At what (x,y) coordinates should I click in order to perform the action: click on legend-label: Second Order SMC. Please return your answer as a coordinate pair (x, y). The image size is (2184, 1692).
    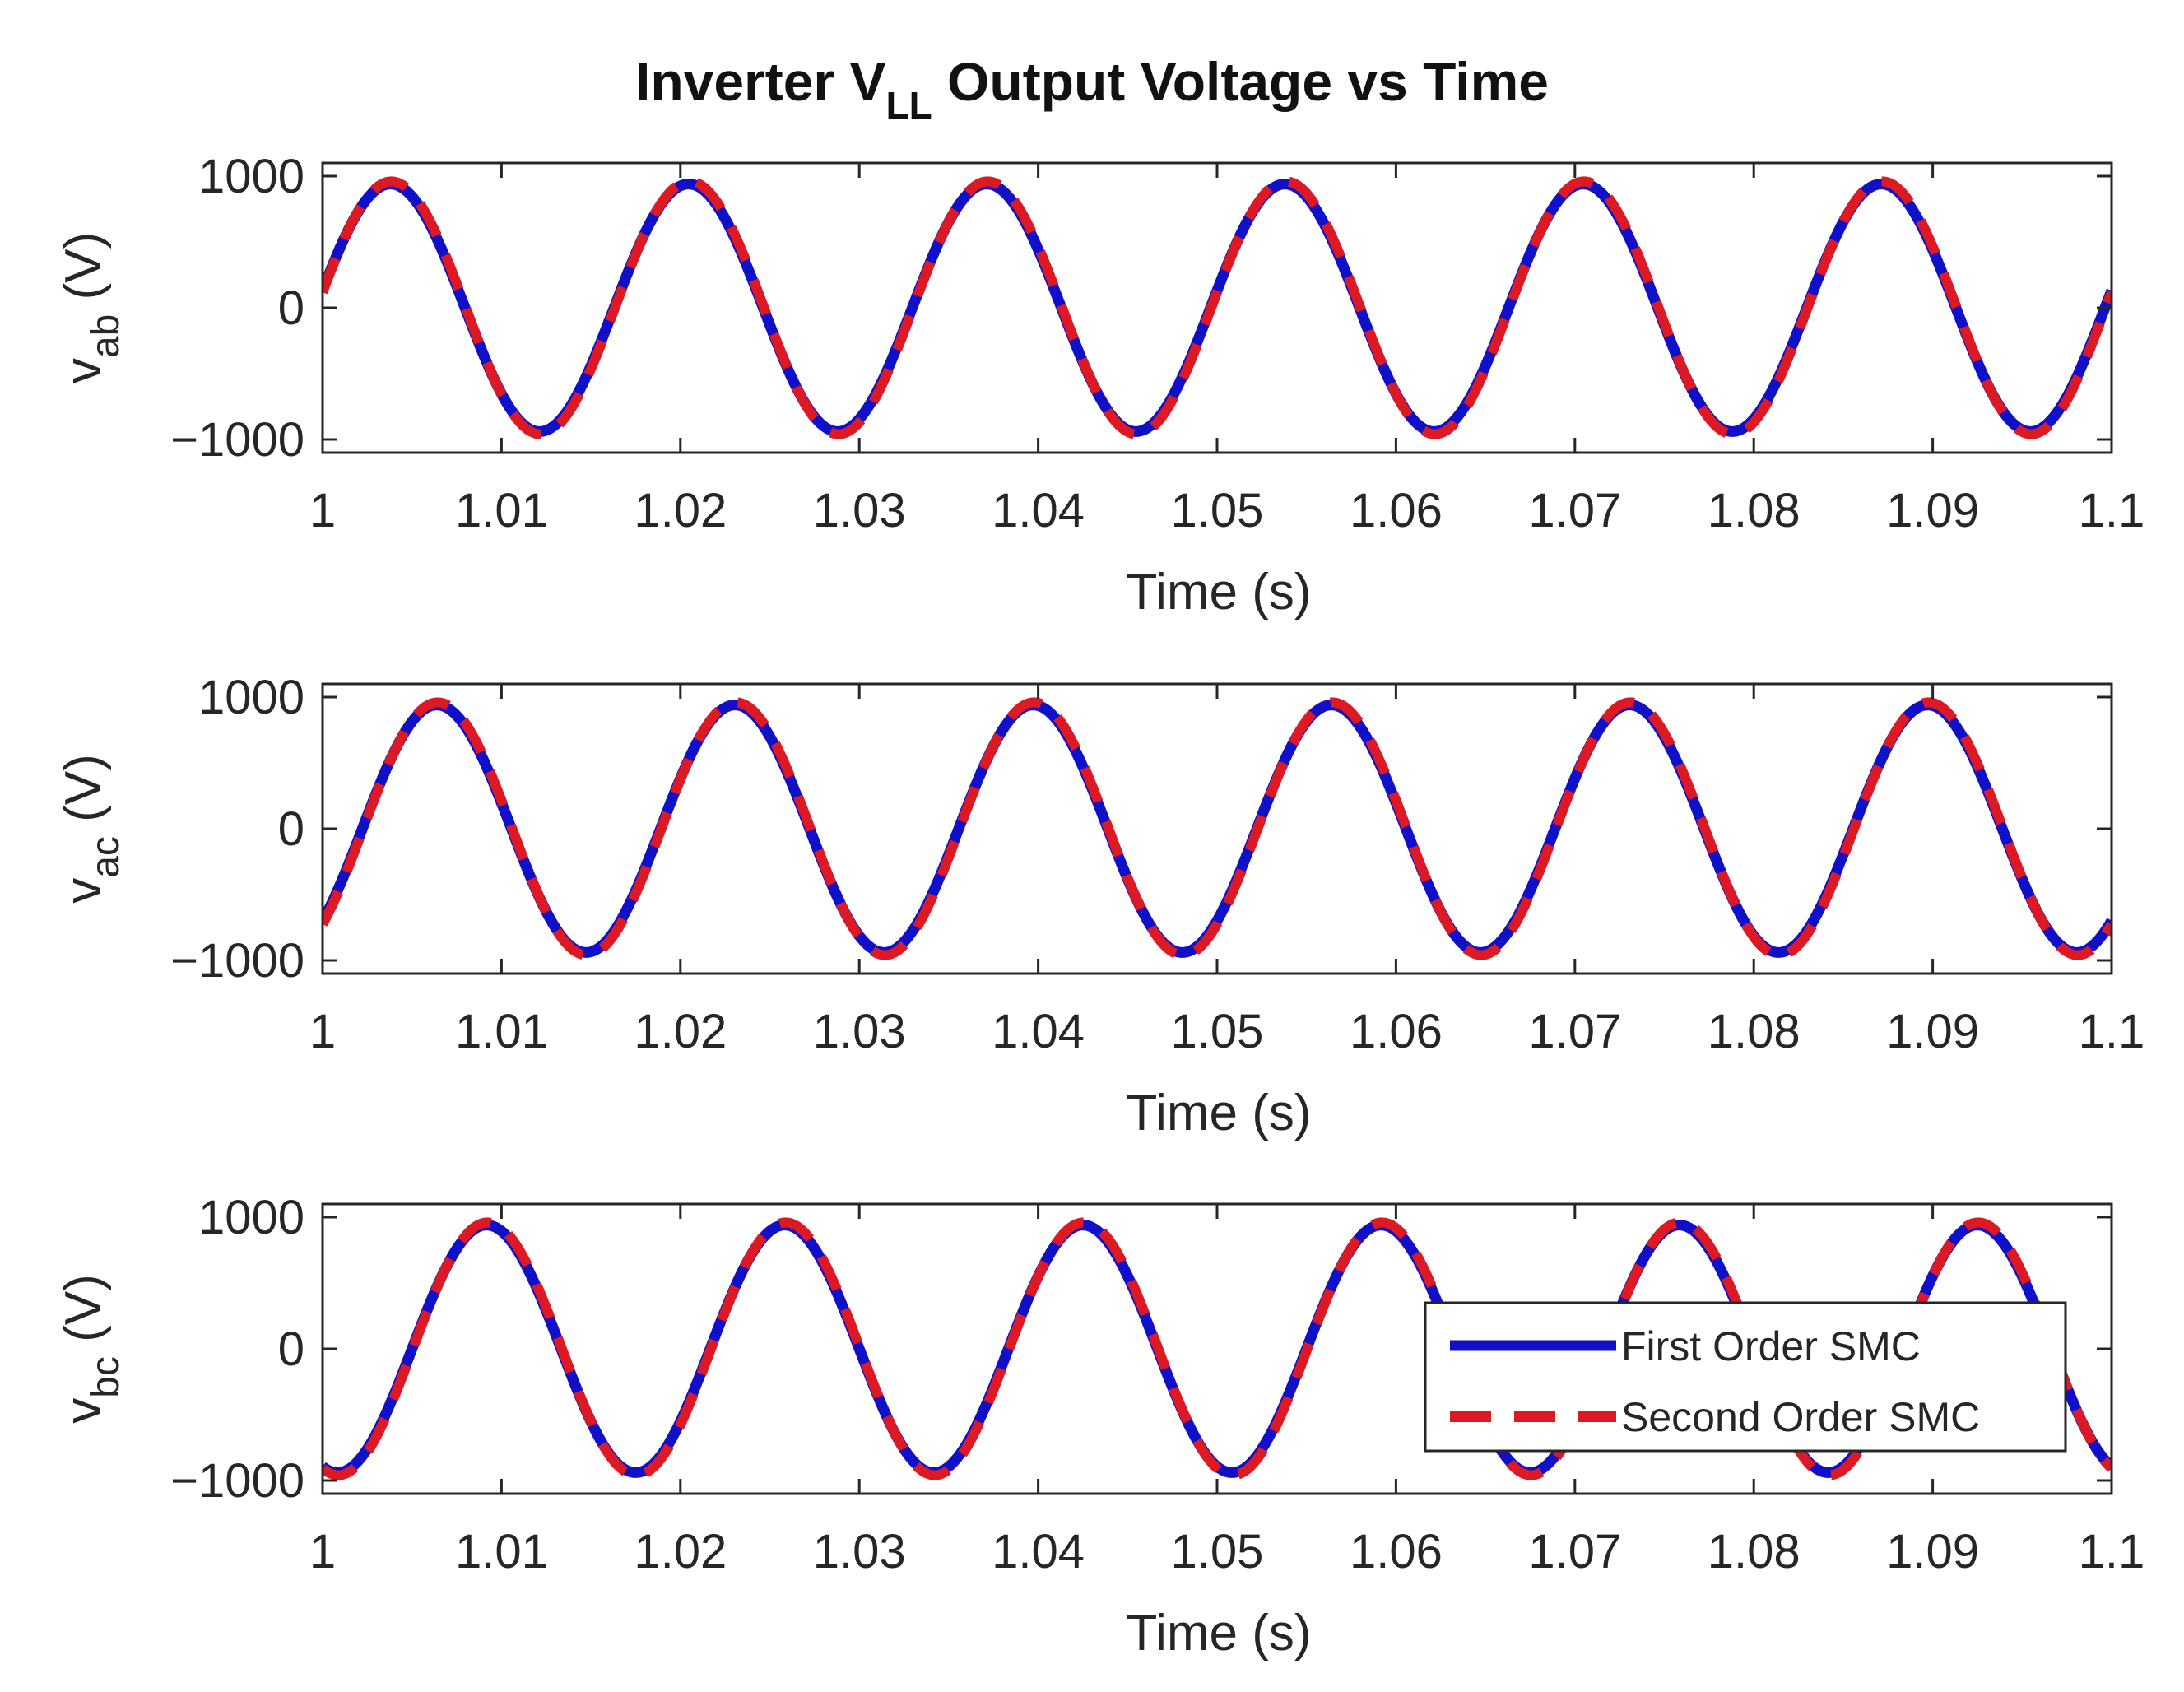
    Looking at the image, I should click on (1800, 1417).